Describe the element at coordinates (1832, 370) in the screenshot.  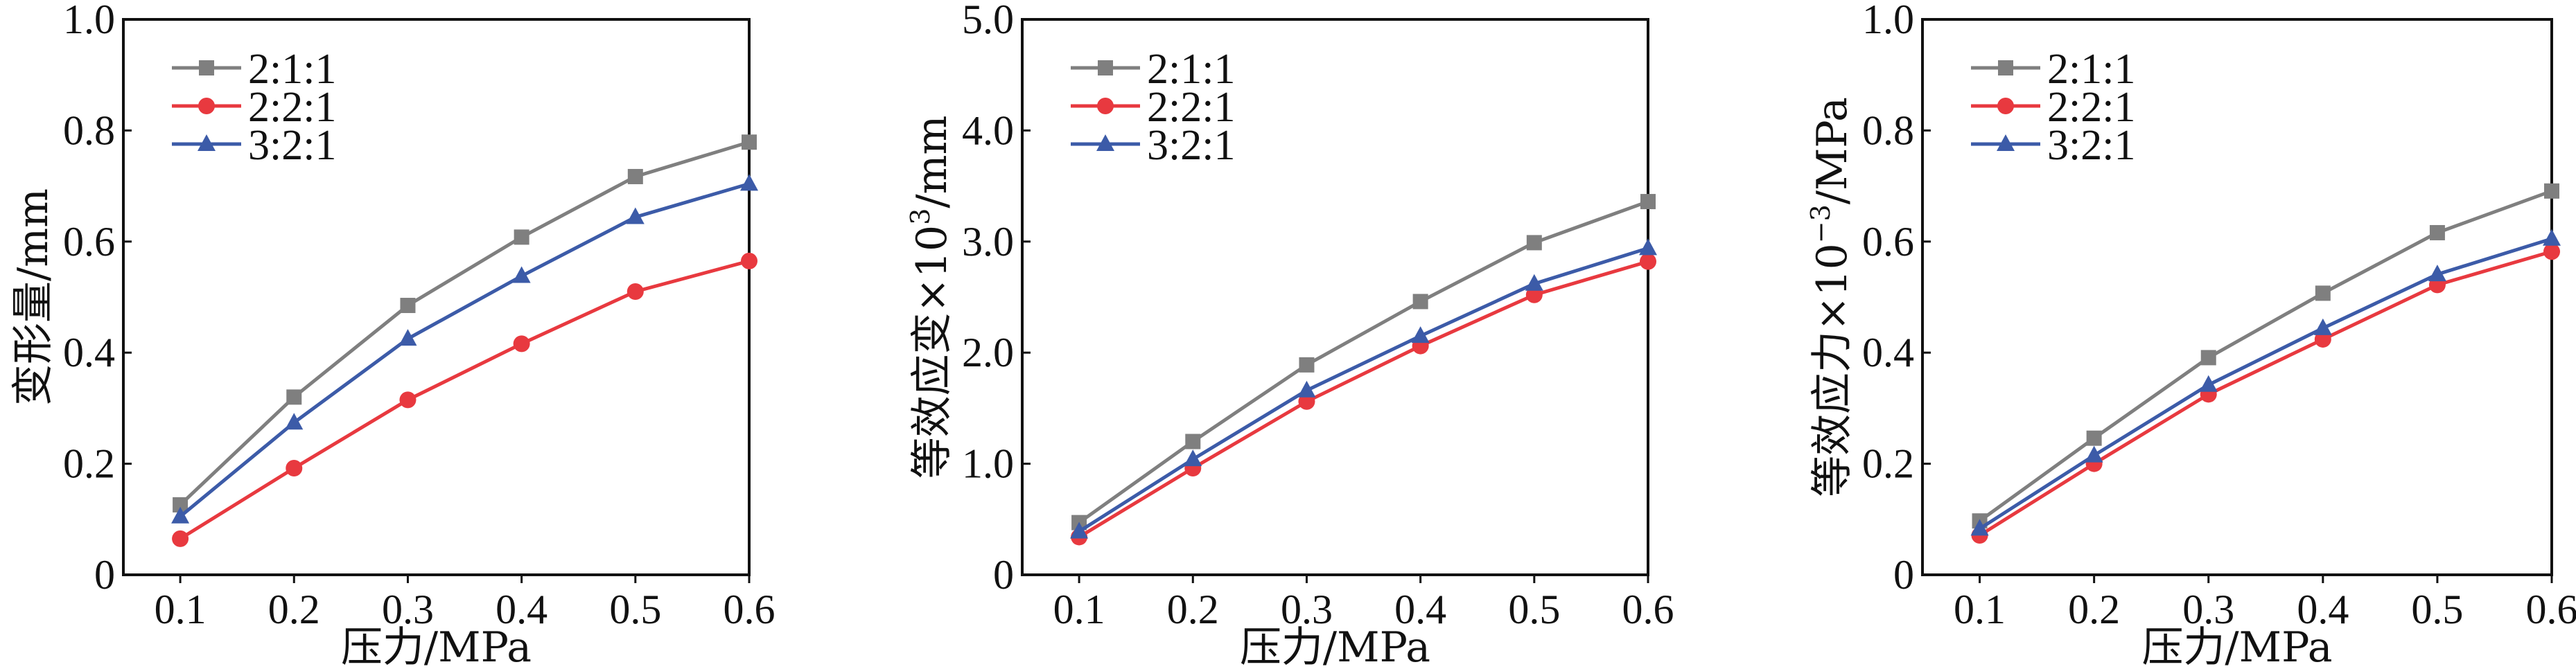
I see `y-axis-label-main: 等效应力×10` at that location.